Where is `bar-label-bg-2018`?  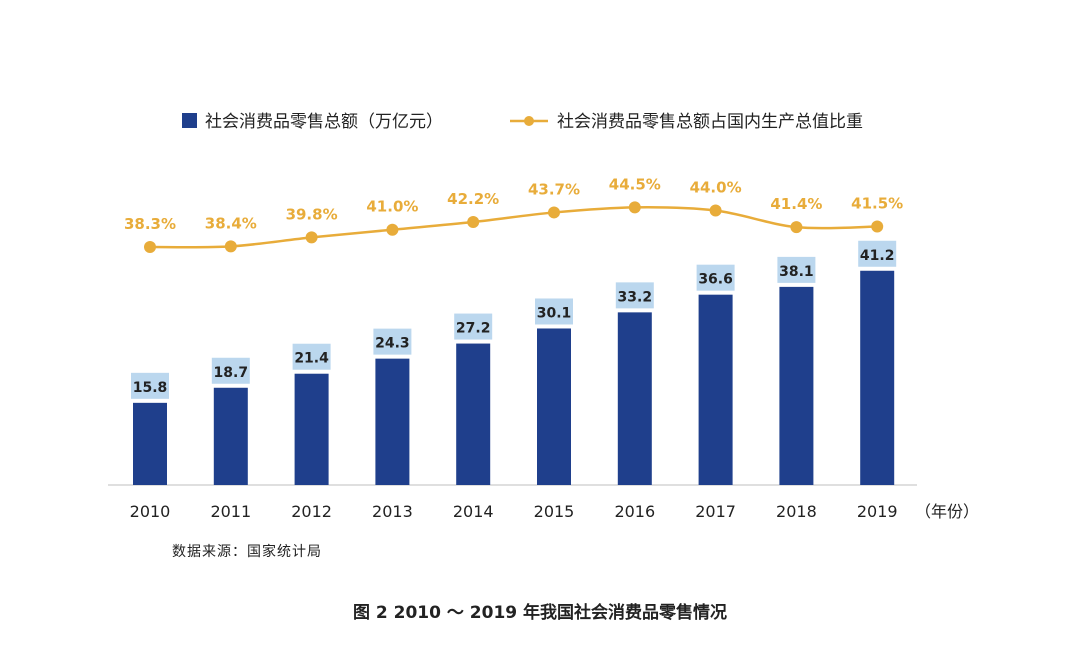 bar-label-bg-2018 is located at coordinates (796, 269).